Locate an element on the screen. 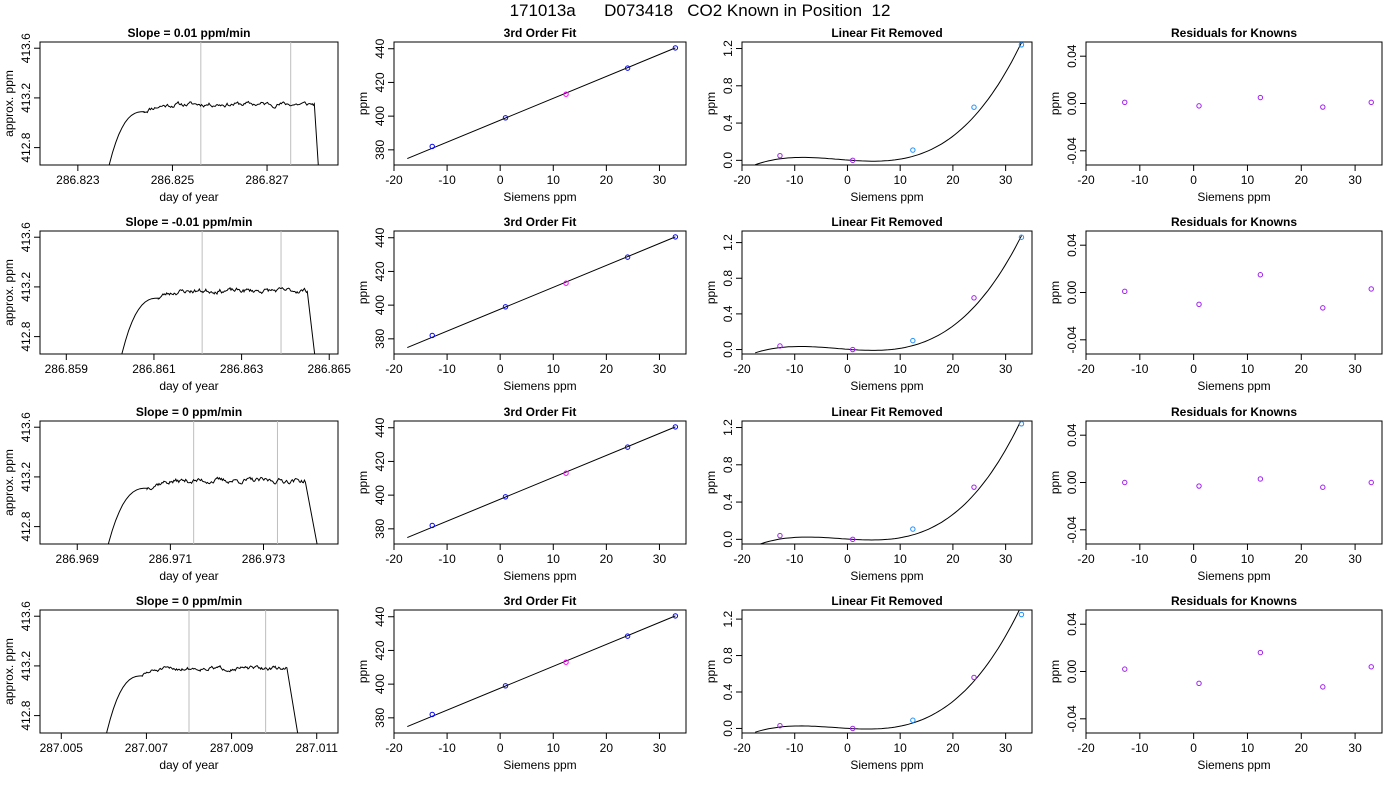  analyzer-trace is located at coordinates (212, 510).